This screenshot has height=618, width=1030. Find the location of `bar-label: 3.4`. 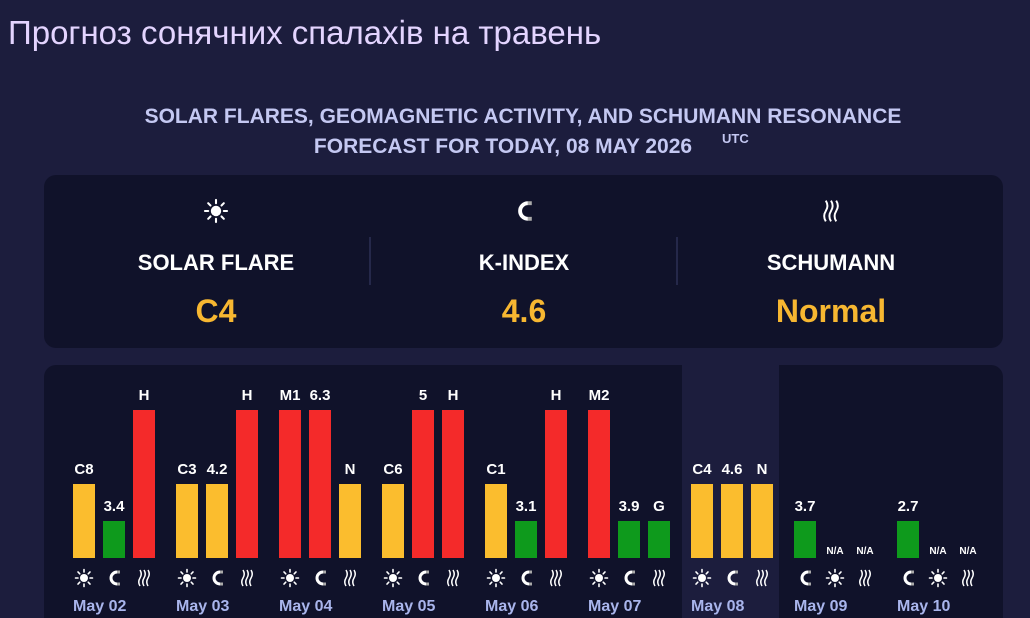

bar-label: 3.4 is located at coordinates (115, 506).